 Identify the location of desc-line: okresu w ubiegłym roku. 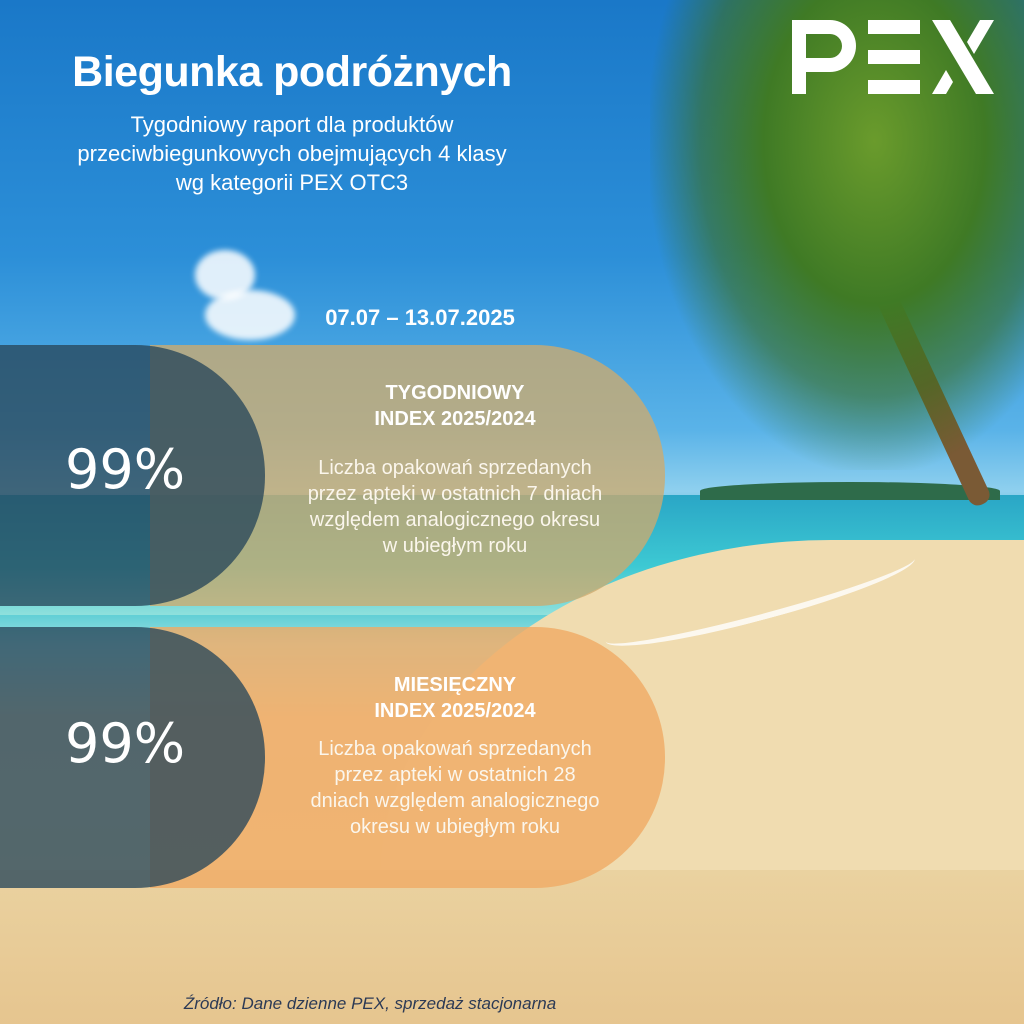
(455, 827).